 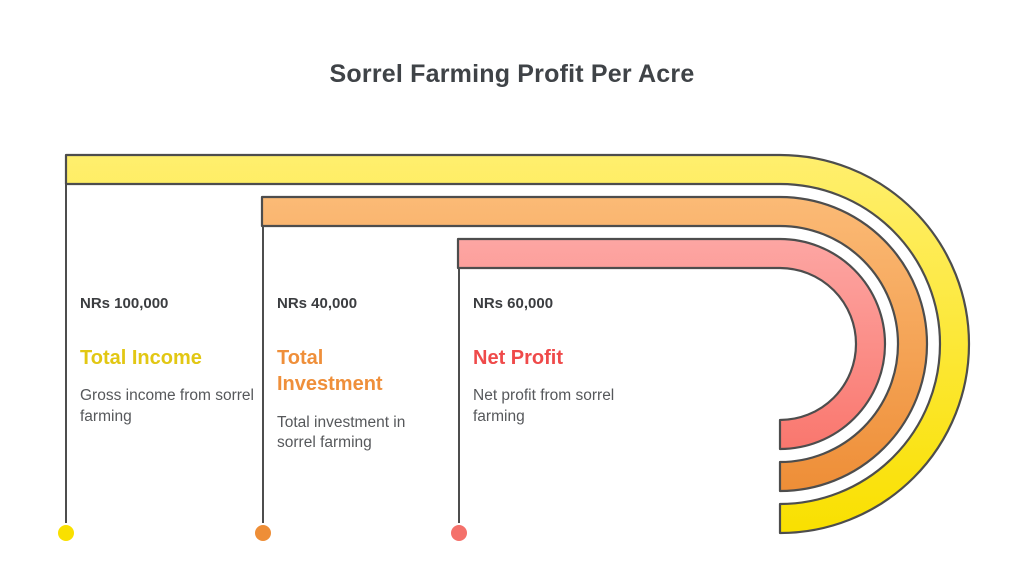 I want to click on amount-label: NRs 40,000, so click(x=317, y=303).